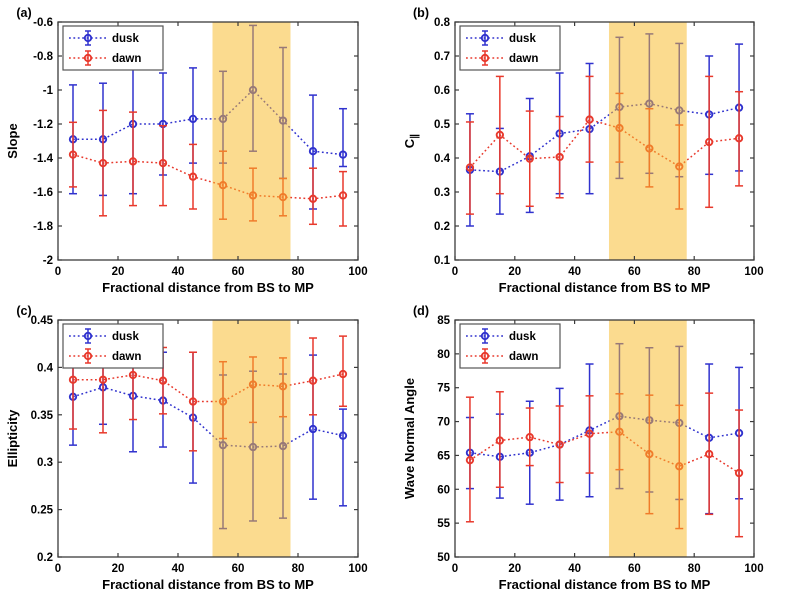  I want to click on y-axis-label: C∥, so click(411, 141).